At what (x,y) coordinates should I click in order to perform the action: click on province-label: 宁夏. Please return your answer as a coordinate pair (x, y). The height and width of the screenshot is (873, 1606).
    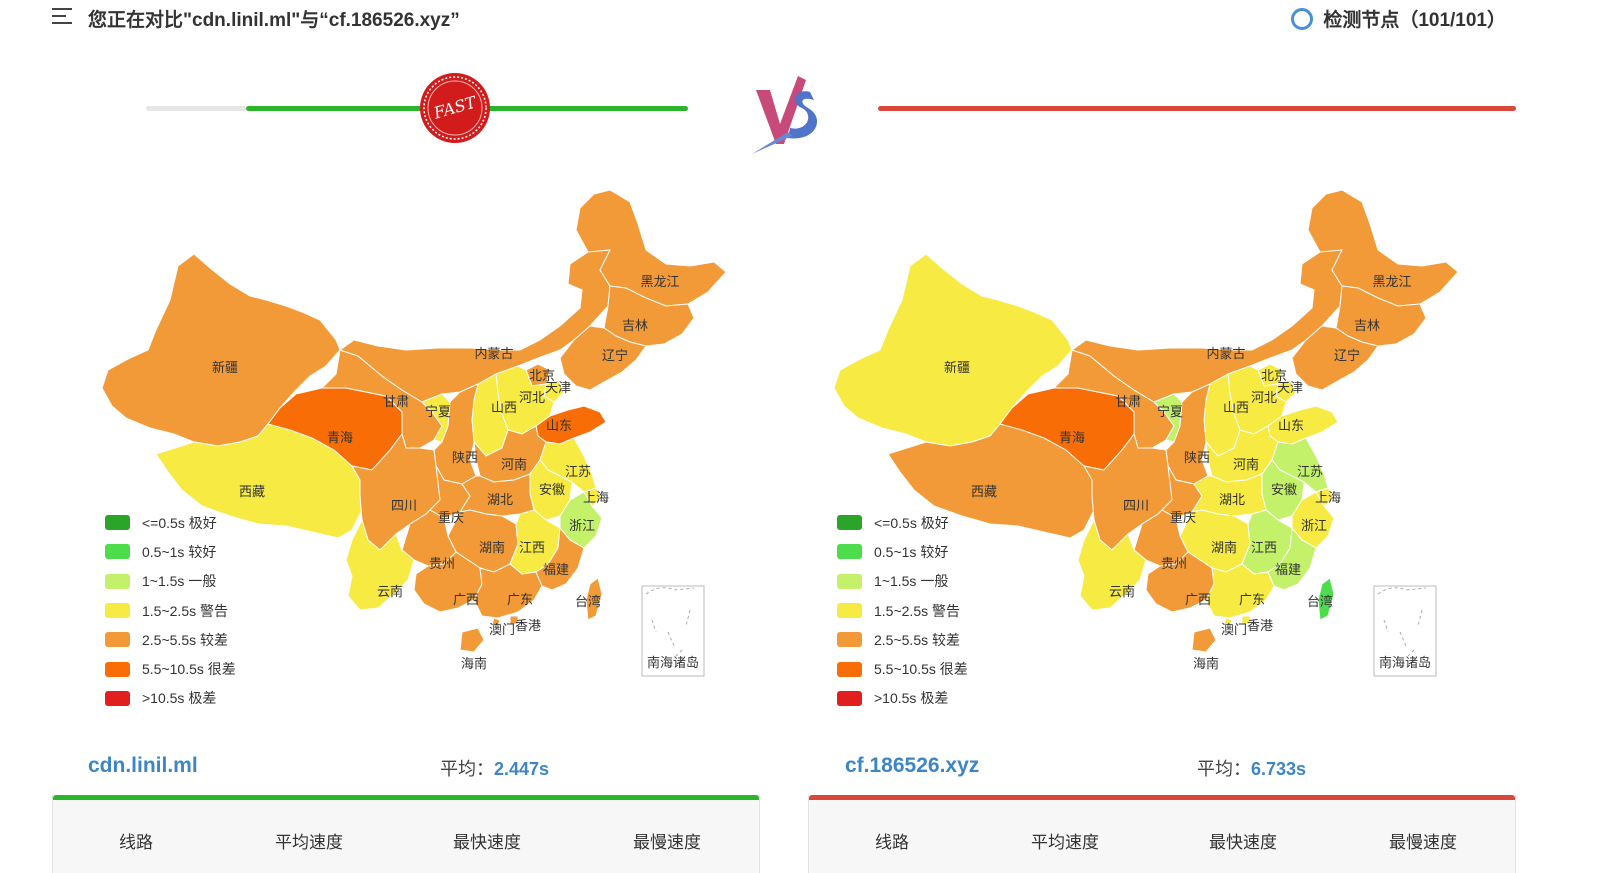
    Looking at the image, I should click on (438, 412).